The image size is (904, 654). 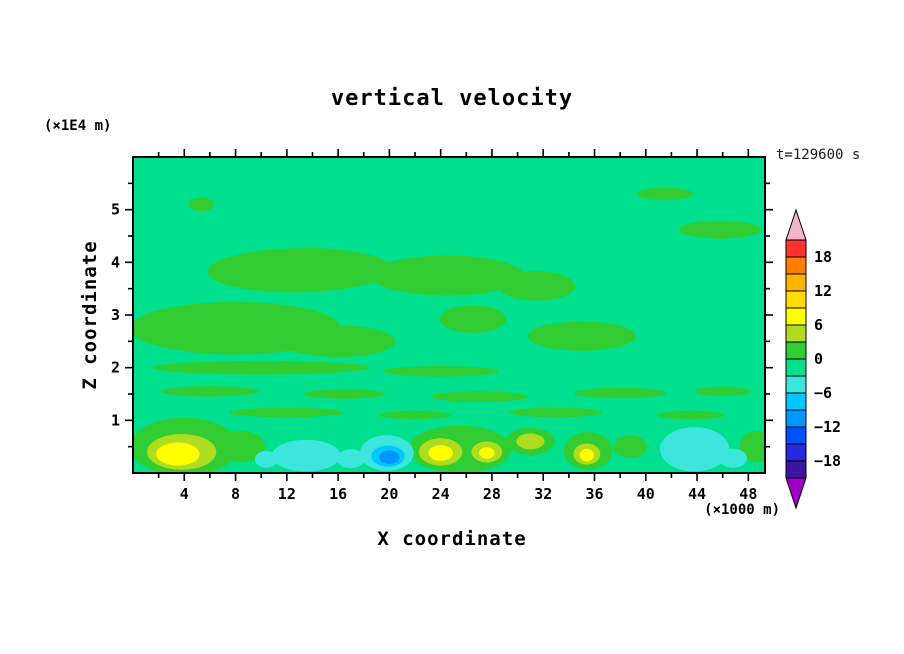 I want to click on x-tick-label: 32, so click(x=543, y=494).